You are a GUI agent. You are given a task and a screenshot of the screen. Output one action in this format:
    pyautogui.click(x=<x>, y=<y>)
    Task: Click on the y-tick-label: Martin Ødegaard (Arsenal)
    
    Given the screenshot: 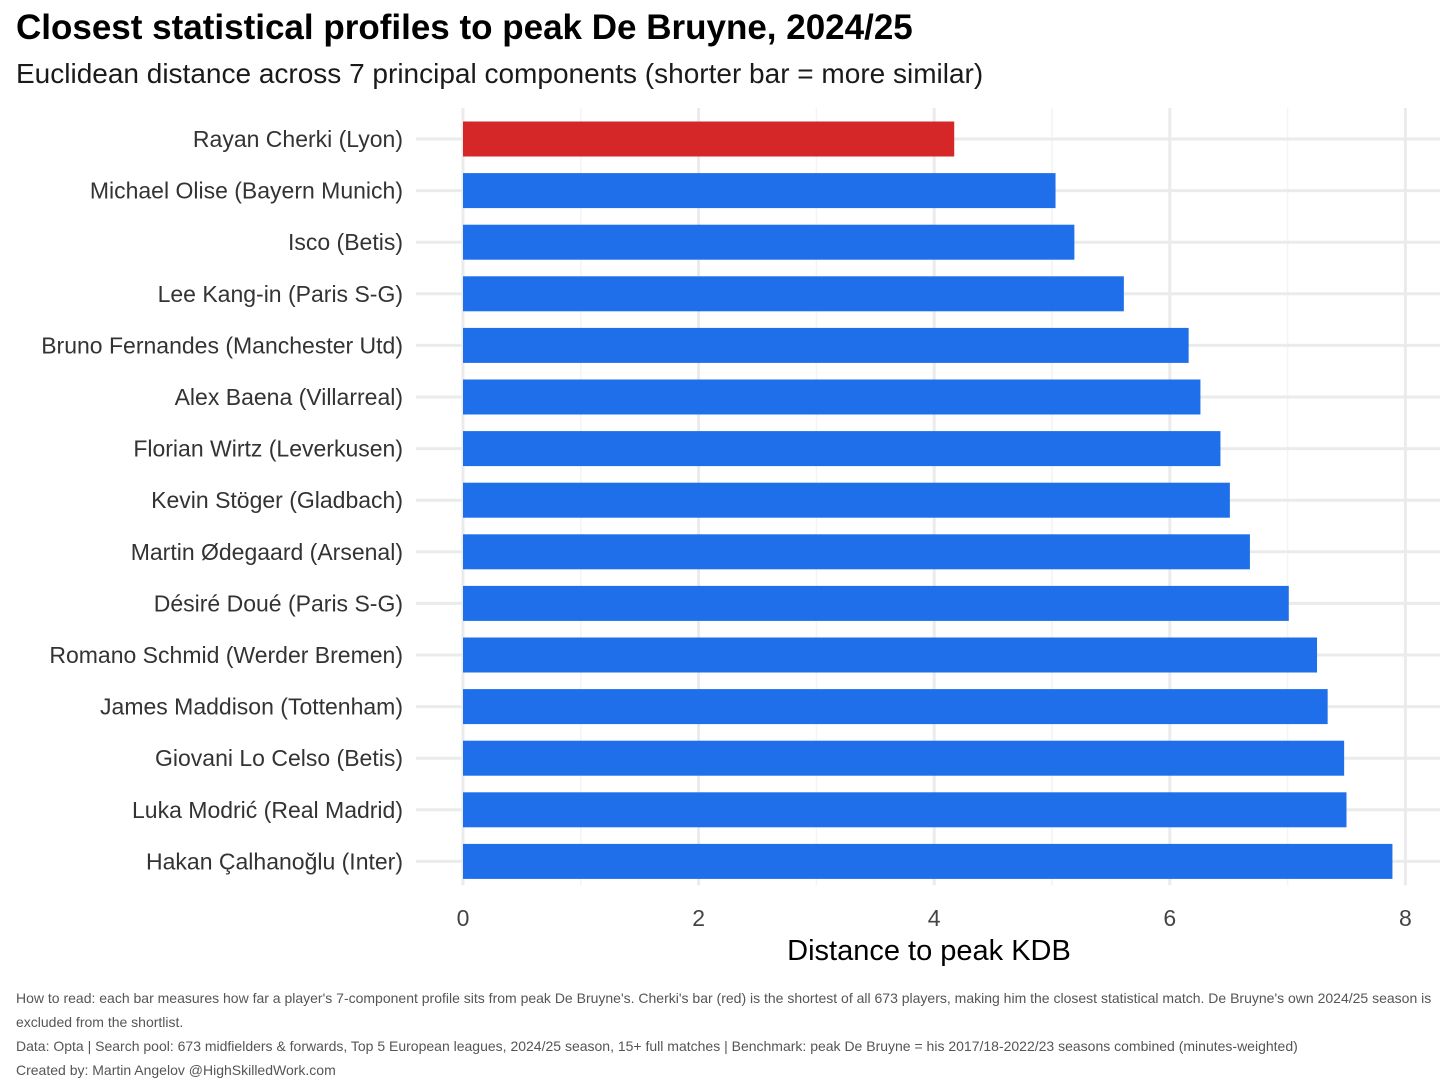 What is the action you would take?
    pyautogui.click(x=267, y=552)
    